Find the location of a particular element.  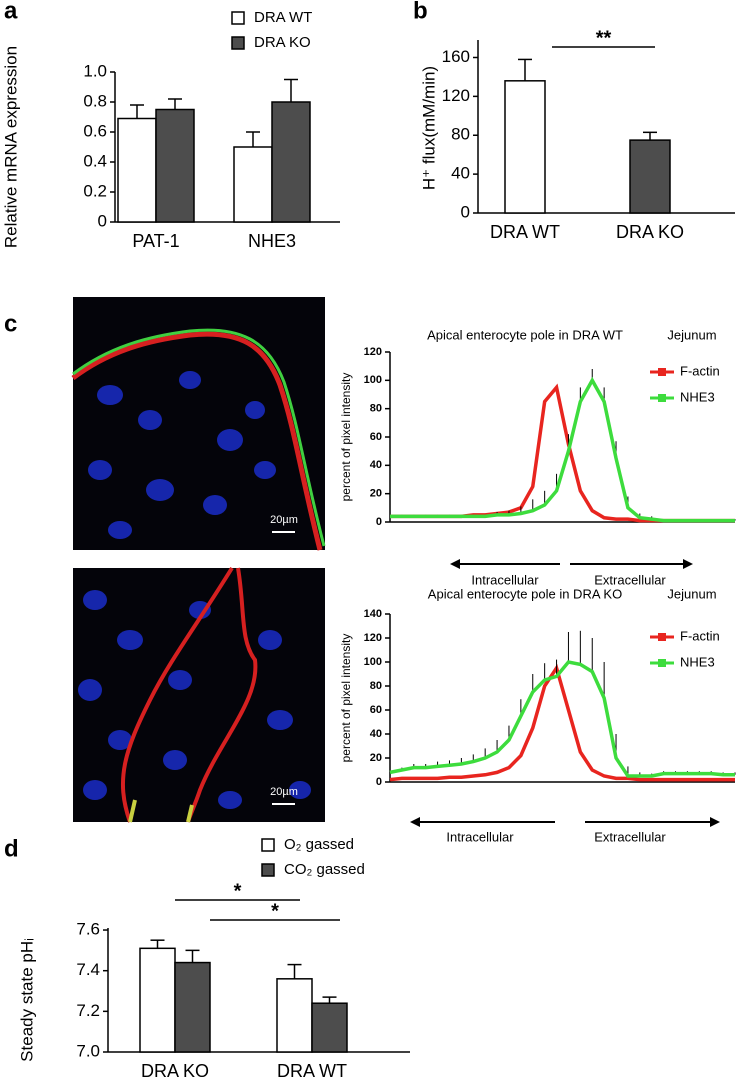

micrograph-ko: 20µm is located at coordinates (199, 694).